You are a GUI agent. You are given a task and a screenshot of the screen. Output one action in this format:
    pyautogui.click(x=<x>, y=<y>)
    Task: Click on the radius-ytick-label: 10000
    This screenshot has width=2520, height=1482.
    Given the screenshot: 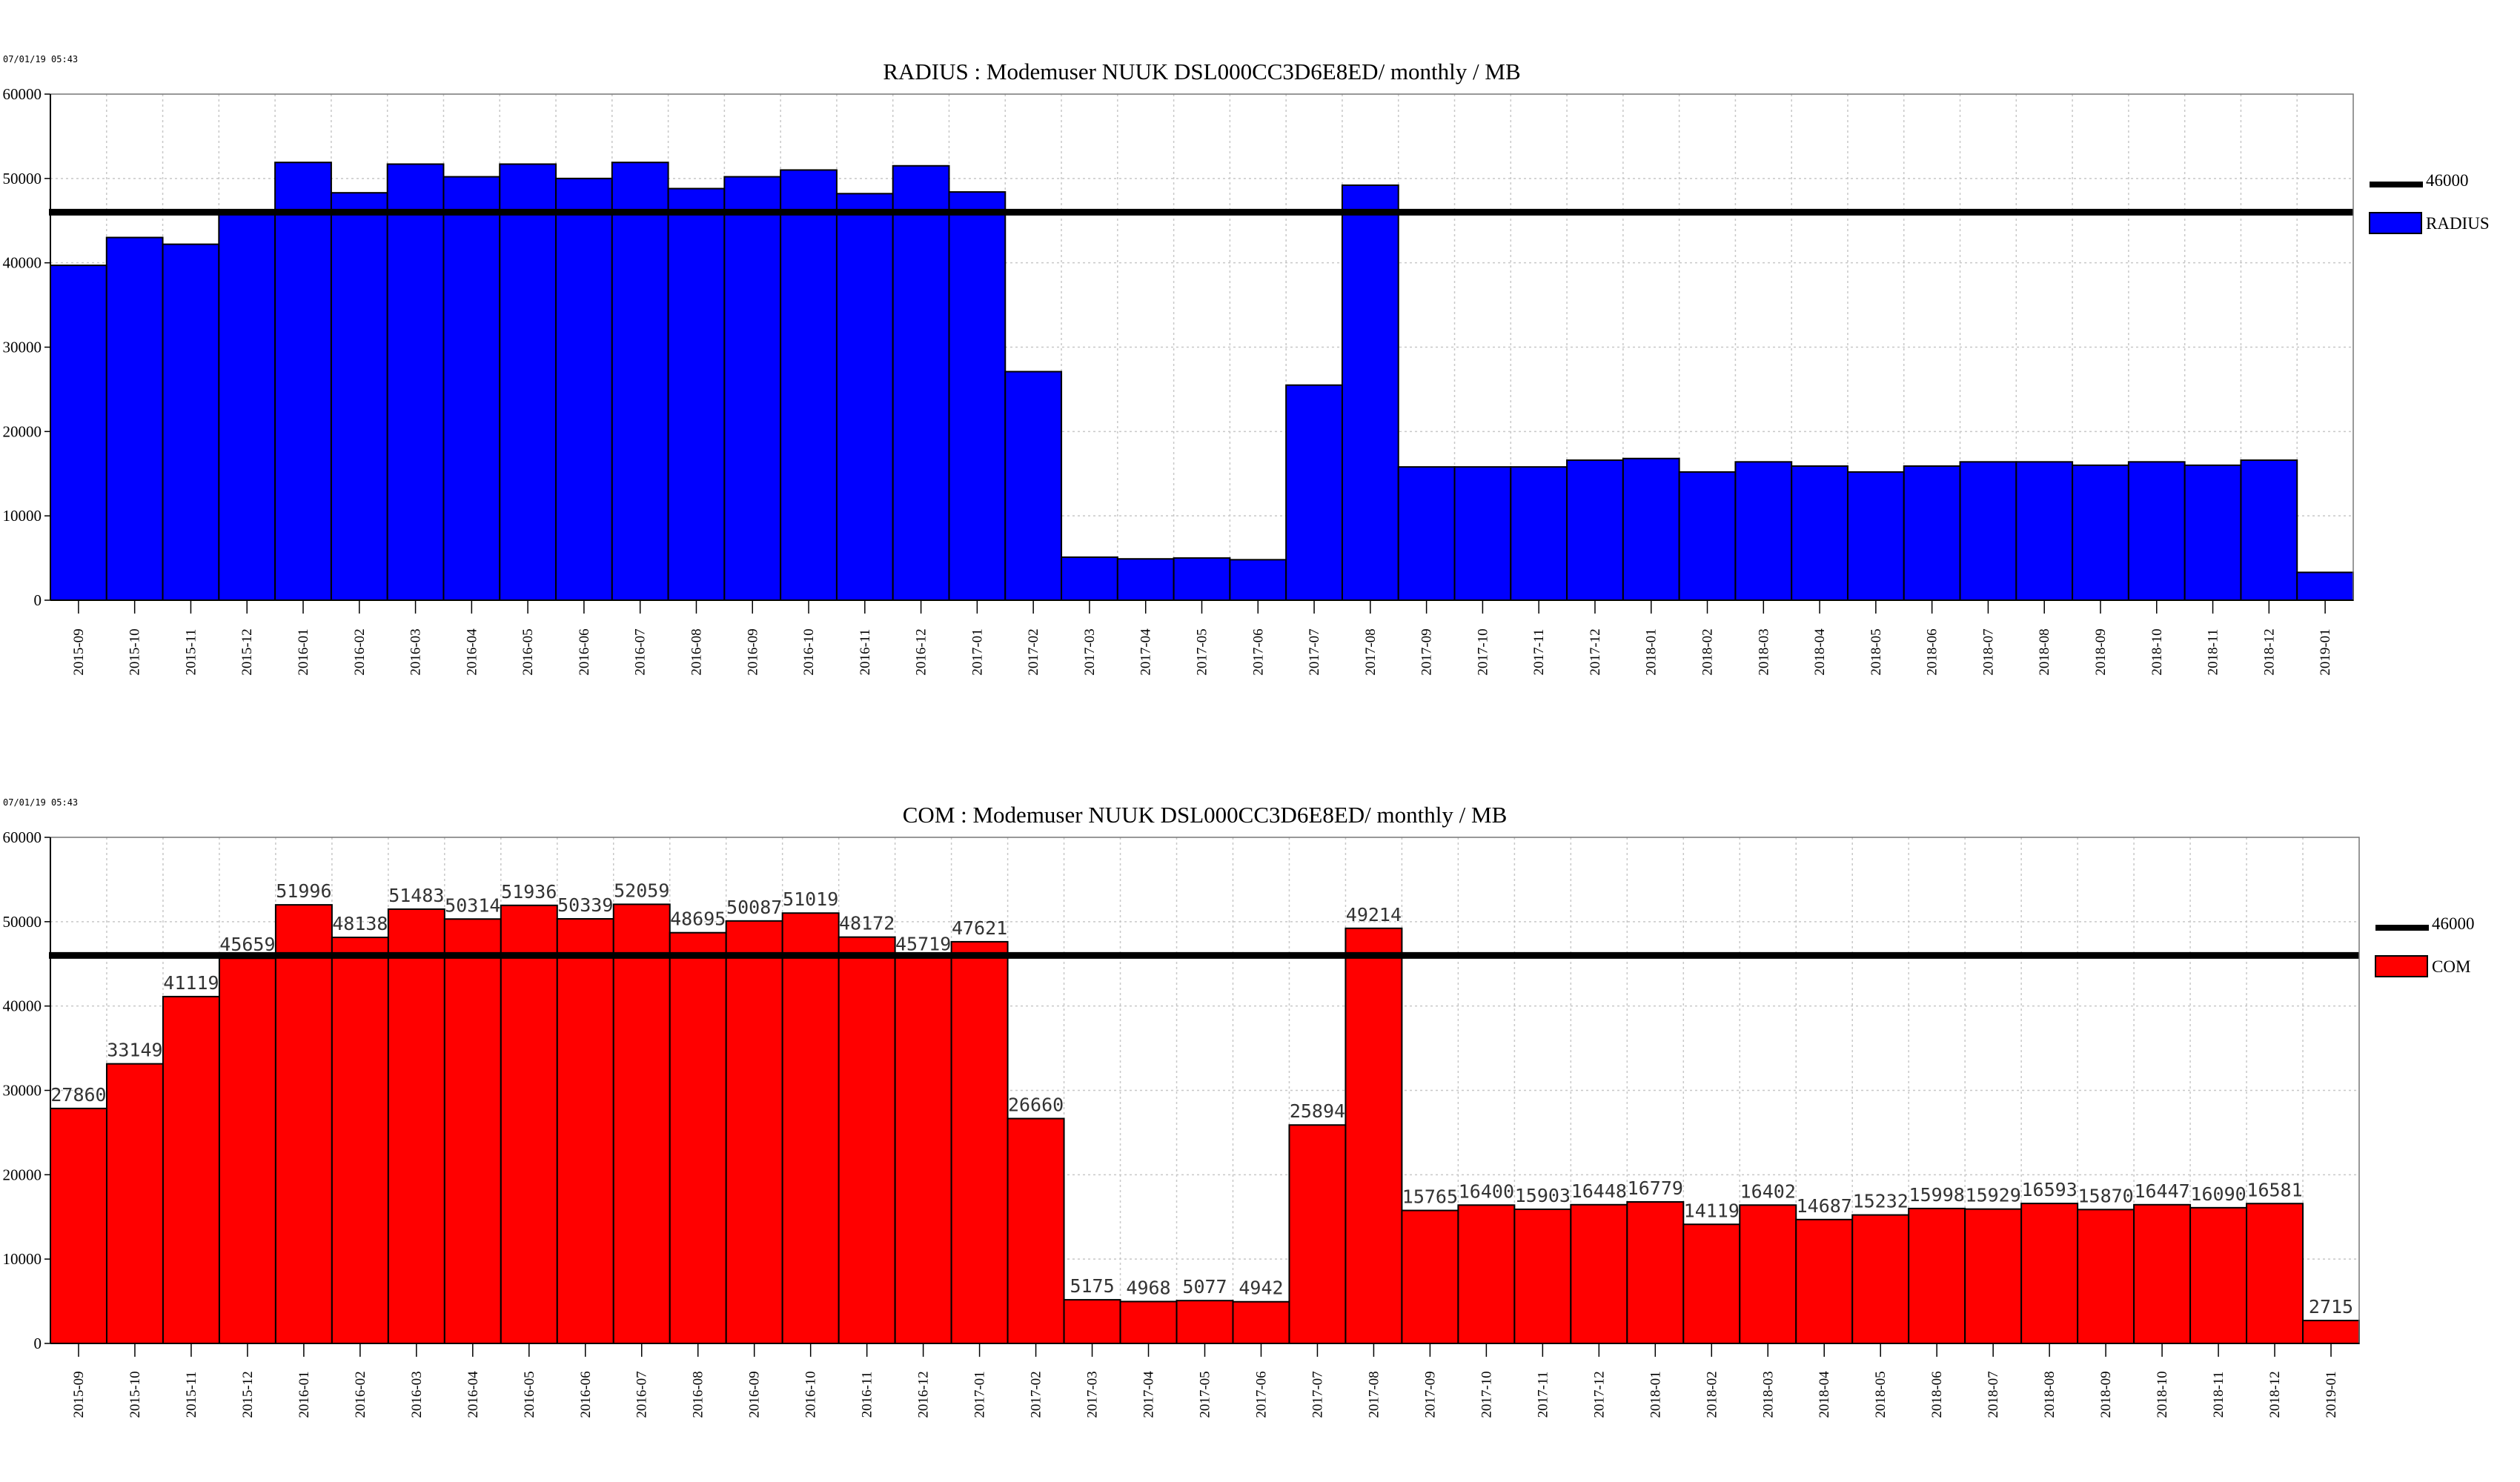 What is the action you would take?
    pyautogui.click(x=22, y=516)
    